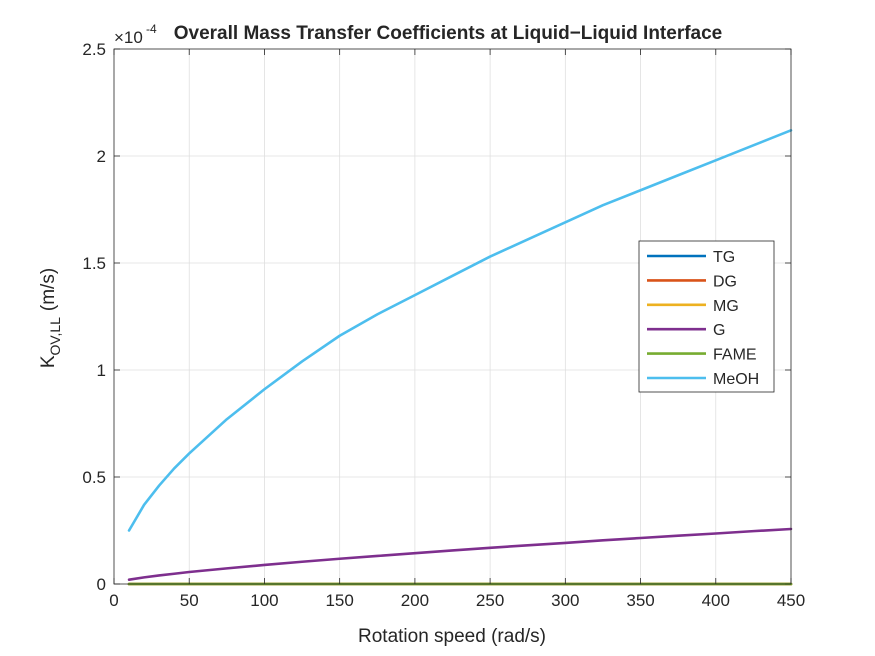 The image size is (875, 656). I want to click on x-axis-label: Rotation speed (rad/s), so click(452, 636).